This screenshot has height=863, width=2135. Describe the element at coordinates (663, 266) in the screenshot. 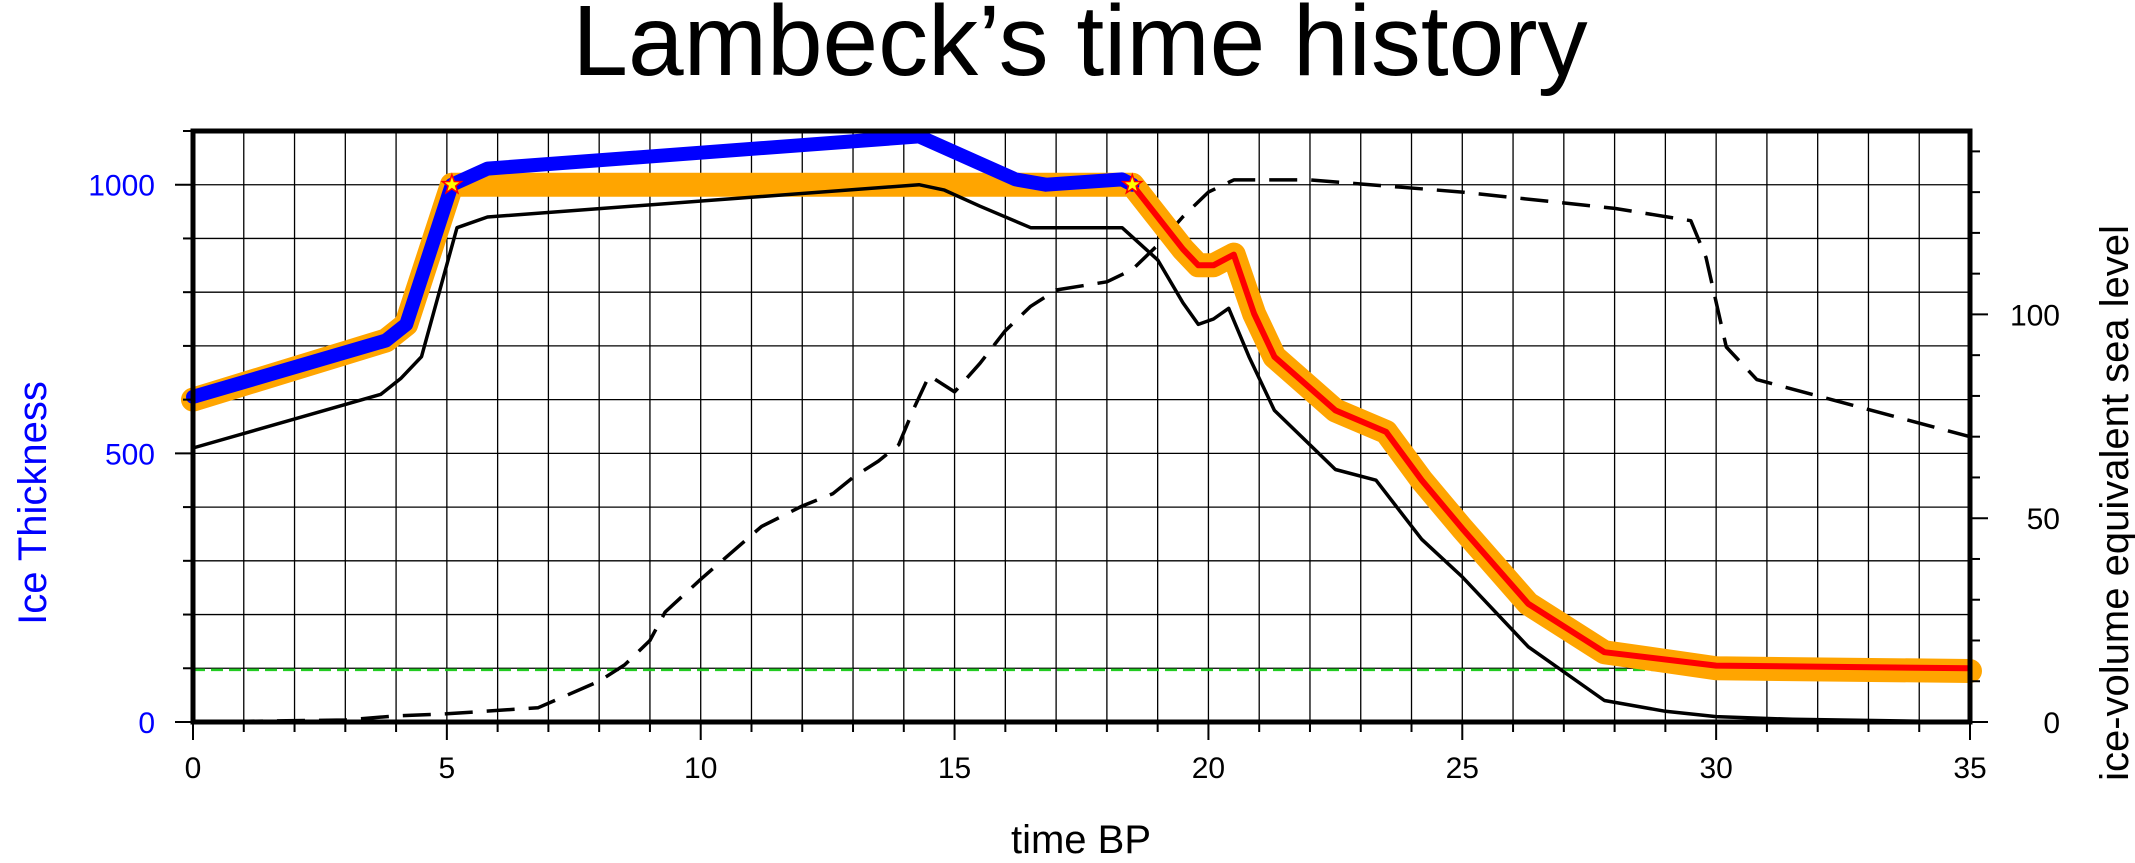

I see `series-line-blue` at that location.